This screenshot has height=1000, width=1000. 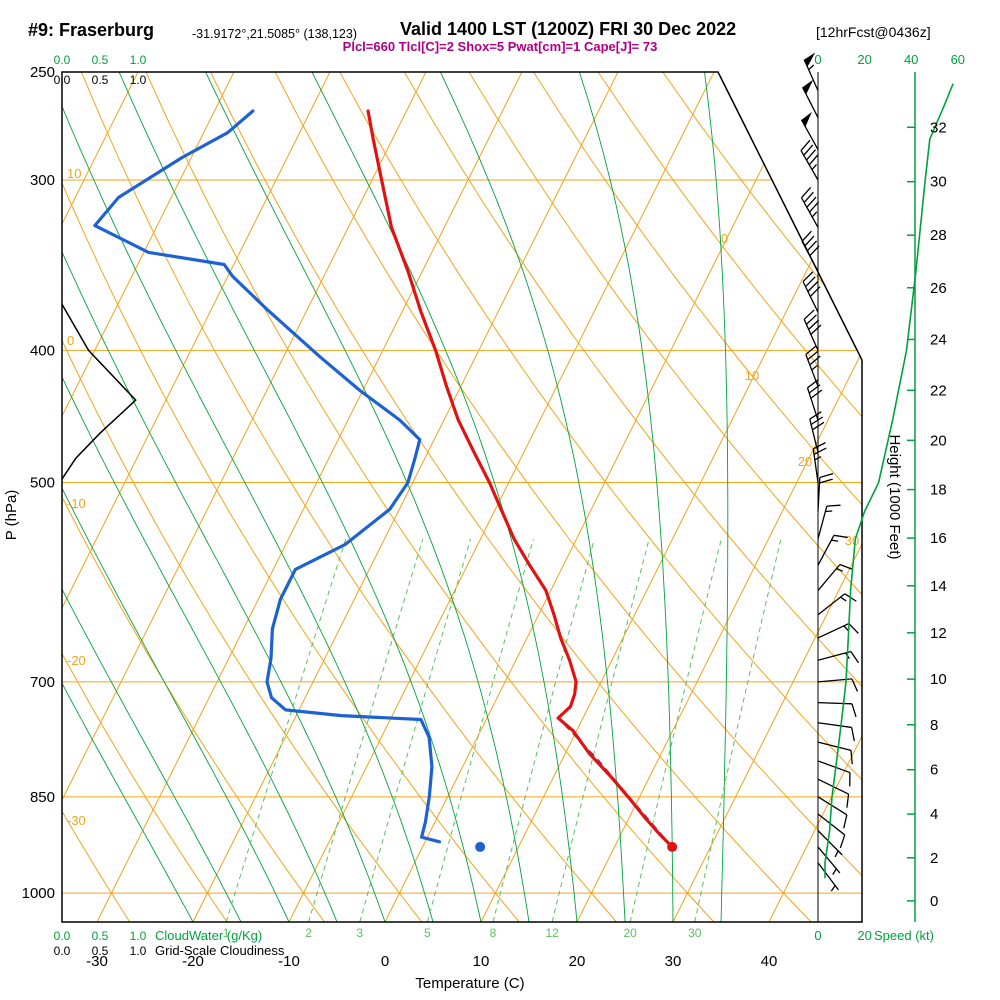 What do you see at coordinates (938, 679) in the screenshot?
I see `height-tick-label: 10` at bounding box center [938, 679].